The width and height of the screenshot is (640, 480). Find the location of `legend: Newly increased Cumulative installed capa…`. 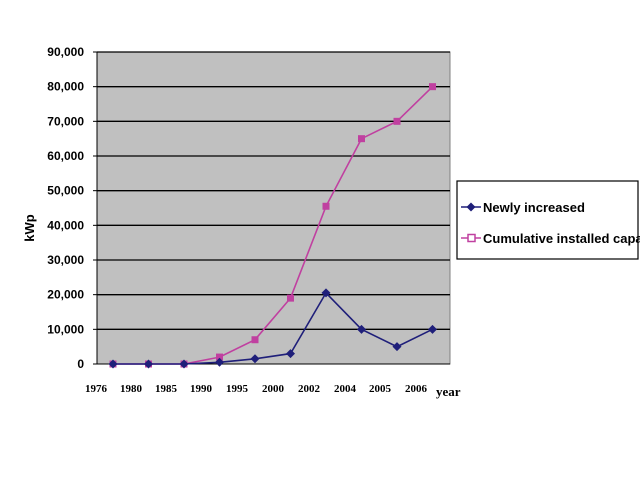

legend: Newly increased Cumulative installed capa… is located at coordinates (548, 220).